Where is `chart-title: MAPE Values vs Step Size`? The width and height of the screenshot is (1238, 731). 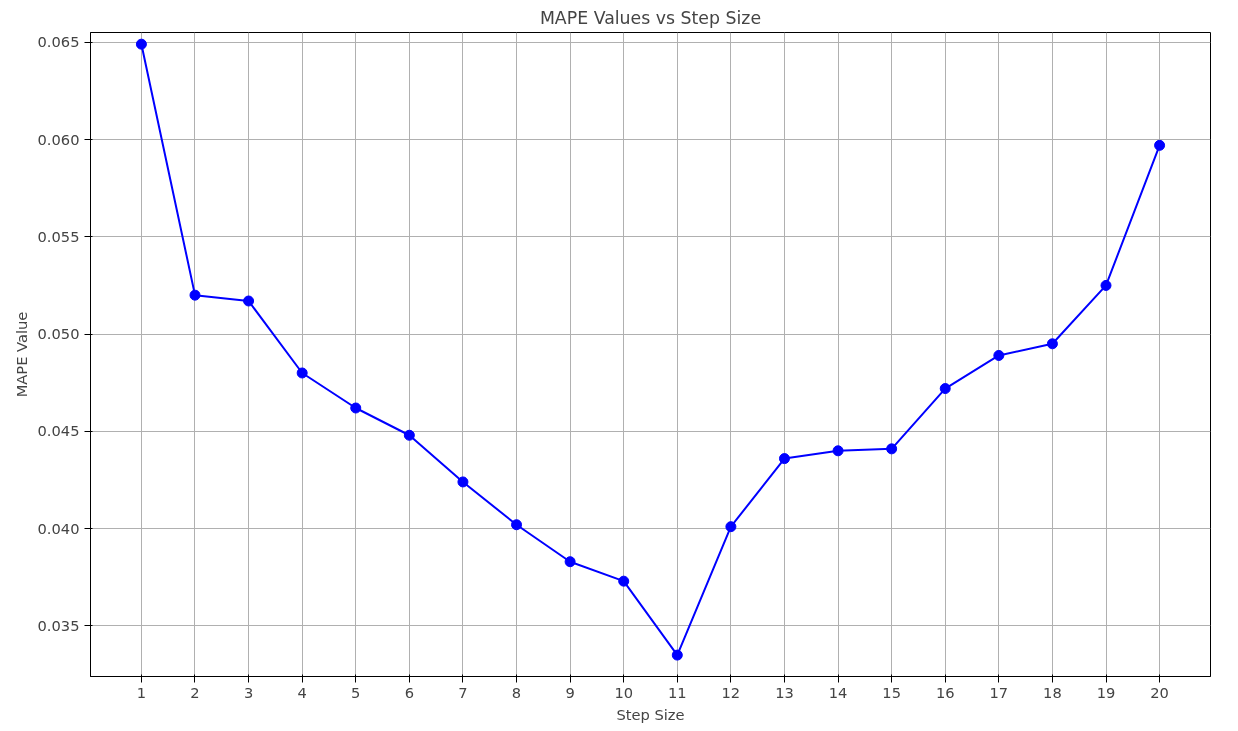
chart-title: MAPE Values vs Step Size is located at coordinates (650, 17).